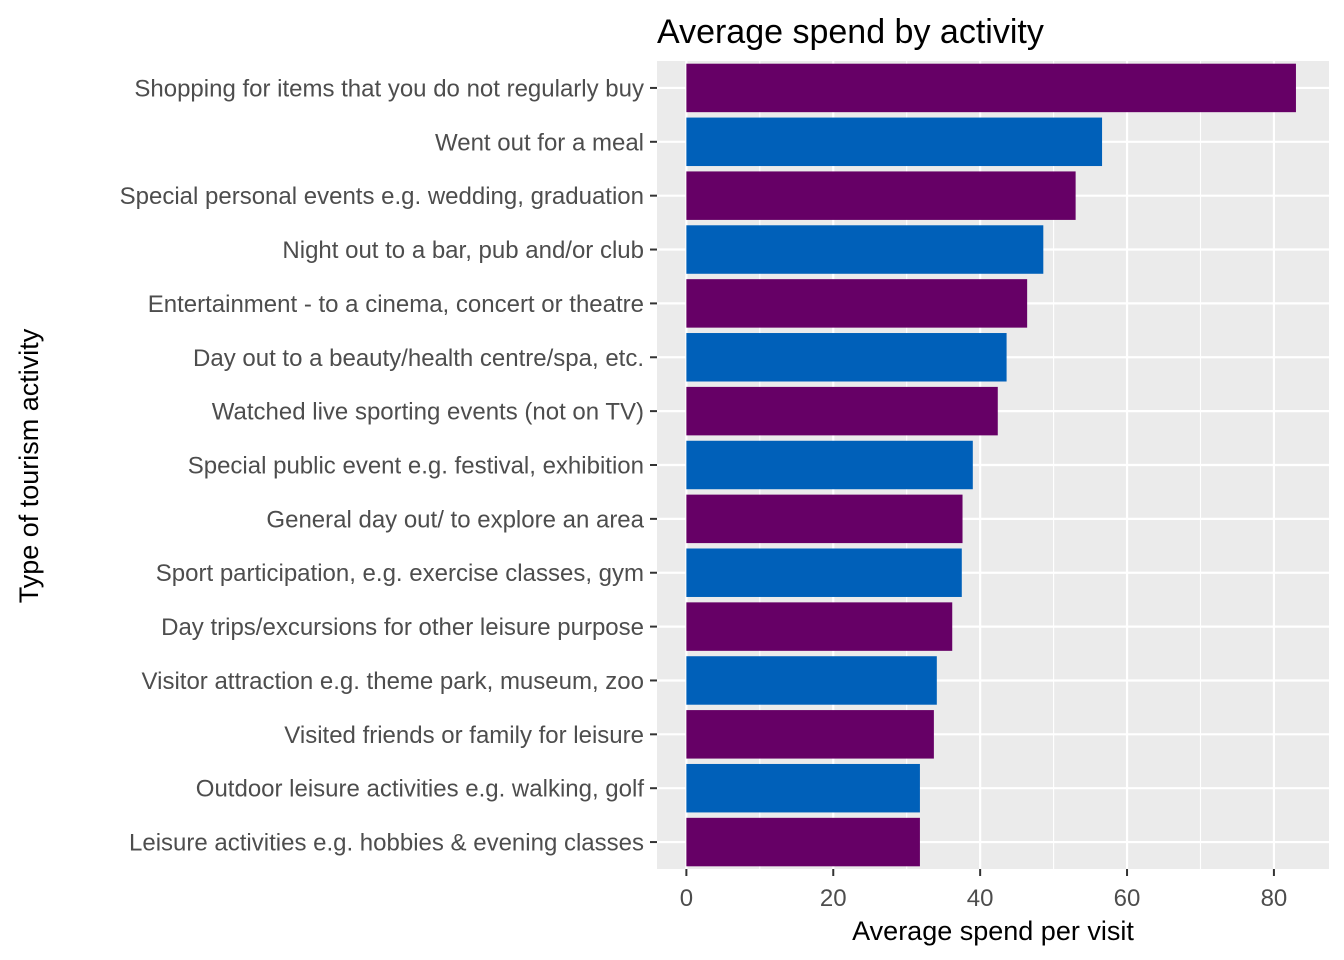 The height and width of the screenshot is (960, 1344). Describe the element at coordinates (833, 898) in the screenshot. I see `x-tick-label: 20` at that location.